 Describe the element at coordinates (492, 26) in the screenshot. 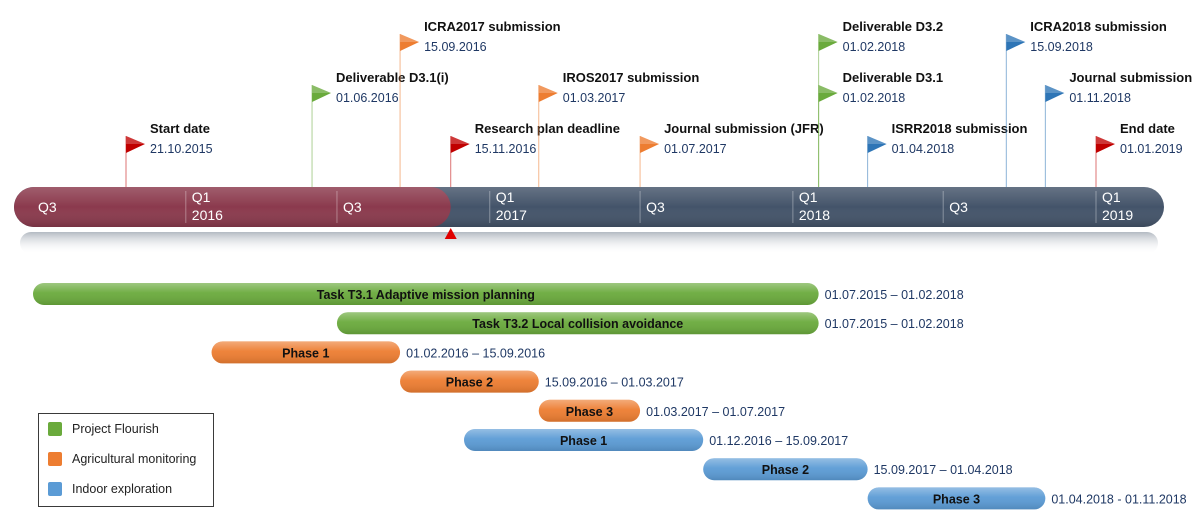

I see `milestone-title: ICRA2017 submission` at that location.